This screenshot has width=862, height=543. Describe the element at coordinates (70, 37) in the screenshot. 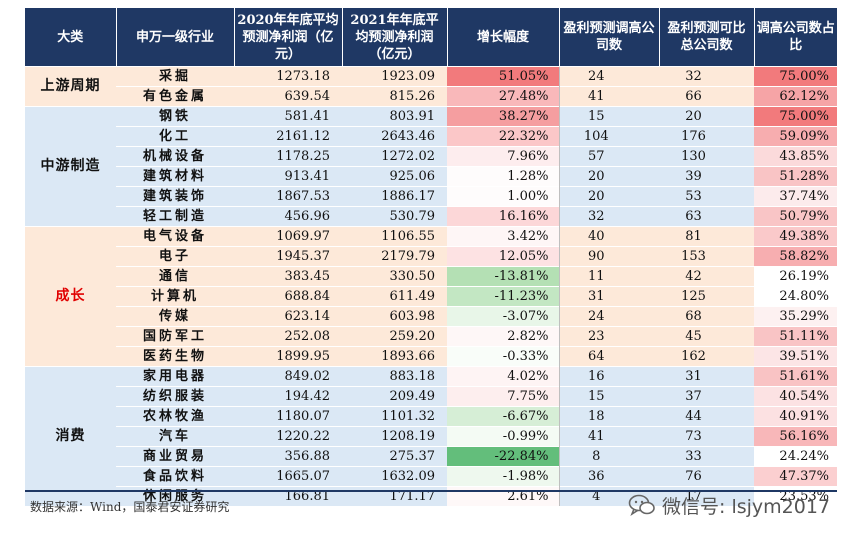

I see `header-category: 大类` at that location.